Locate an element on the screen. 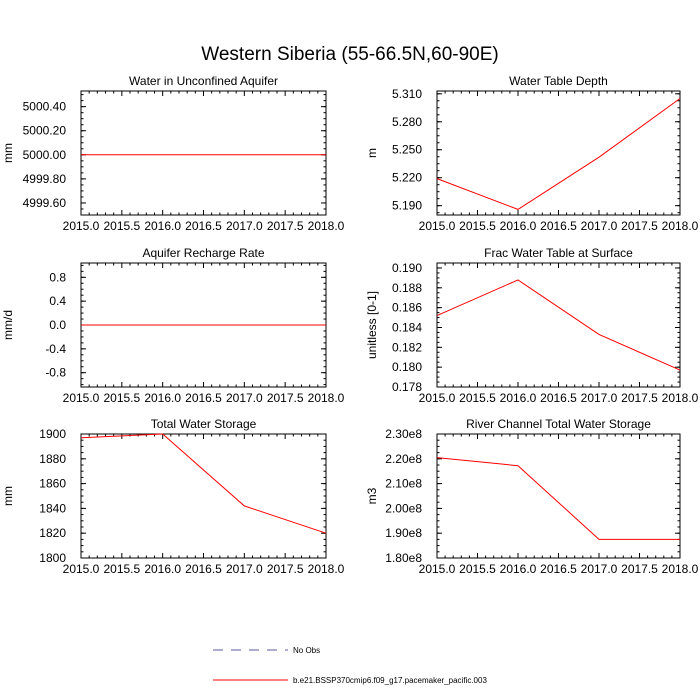 The width and height of the screenshot is (700, 700). panel-title: Aquifer Recharge Rate is located at coordinates (203, 253).